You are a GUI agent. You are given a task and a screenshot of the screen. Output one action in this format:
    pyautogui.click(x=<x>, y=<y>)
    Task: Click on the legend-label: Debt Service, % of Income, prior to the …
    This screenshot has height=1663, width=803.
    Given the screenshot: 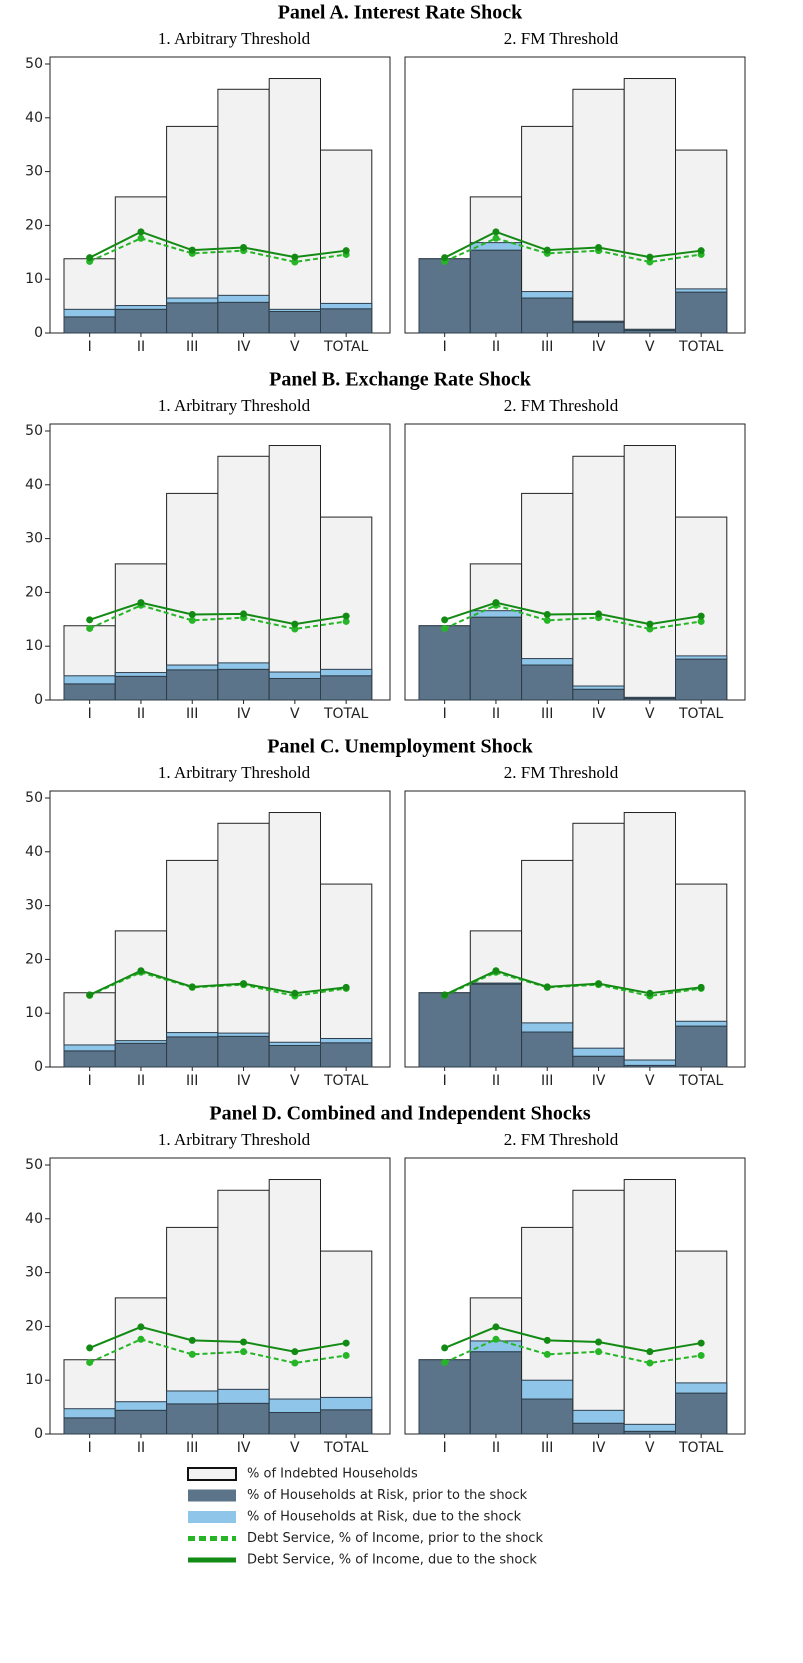 What is the action you would take?
    pyautogui.click(x=395, y=1538)
    